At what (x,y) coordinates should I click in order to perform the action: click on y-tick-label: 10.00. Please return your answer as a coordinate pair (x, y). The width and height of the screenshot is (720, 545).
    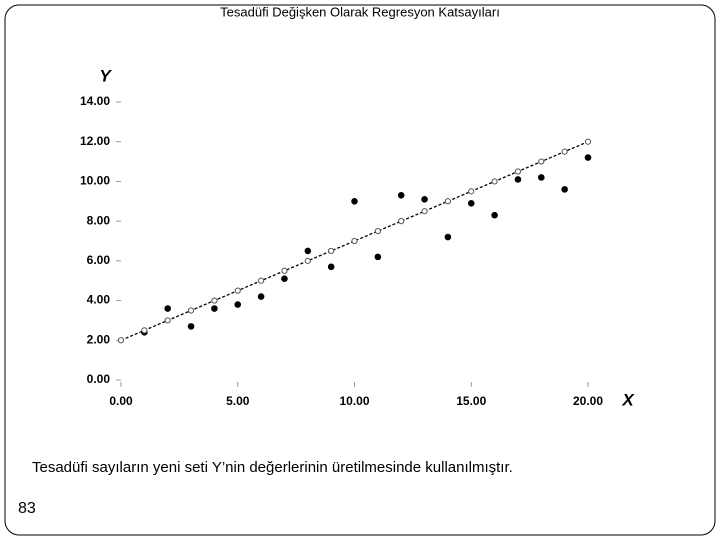
    Looking at the image, I should click on (95, 181).